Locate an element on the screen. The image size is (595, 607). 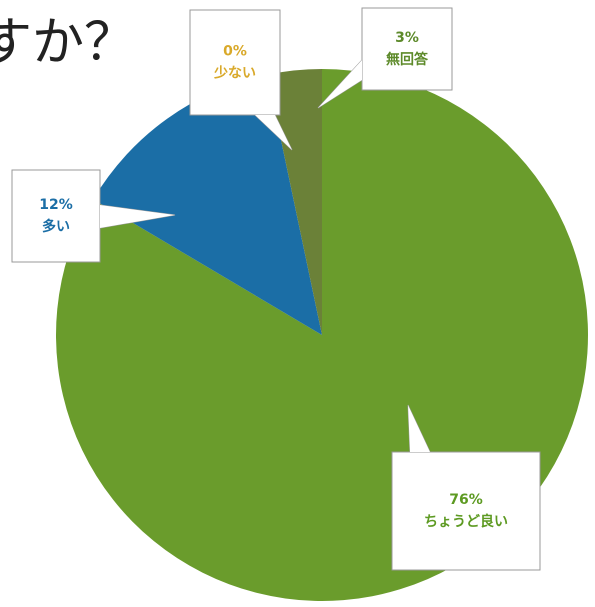
data-label: 12% is located at coordinates (56, 205).